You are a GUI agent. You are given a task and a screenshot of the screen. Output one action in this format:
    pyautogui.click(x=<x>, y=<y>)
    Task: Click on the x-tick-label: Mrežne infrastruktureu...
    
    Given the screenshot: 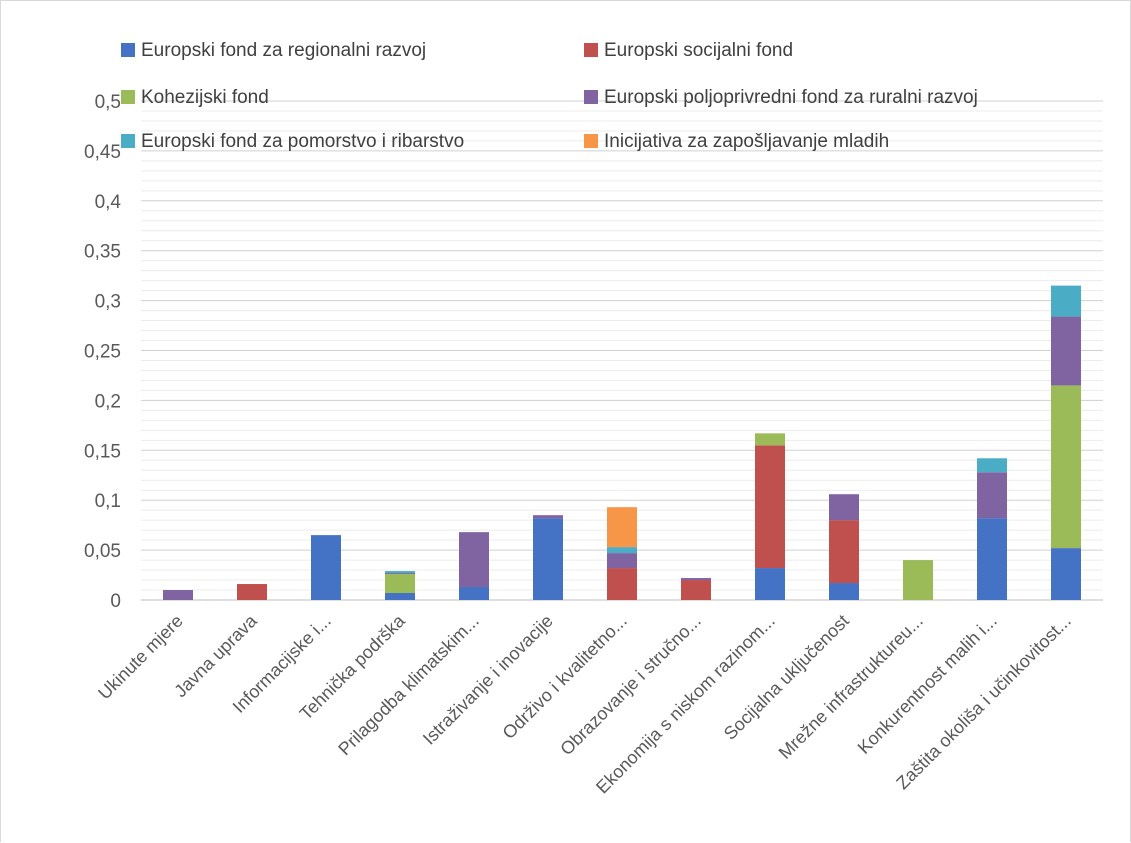 What is the action you would take?
    pyautogui.click(x=851, y=687)
    